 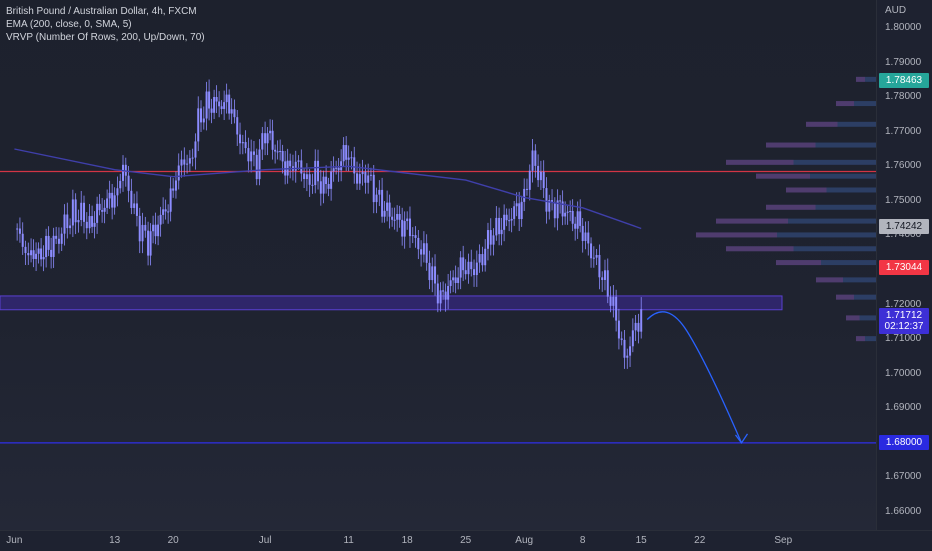 I want to click on ema-indicator-label: EMA (200, close, 0, SMA, 5), so click(x=69, y=24).